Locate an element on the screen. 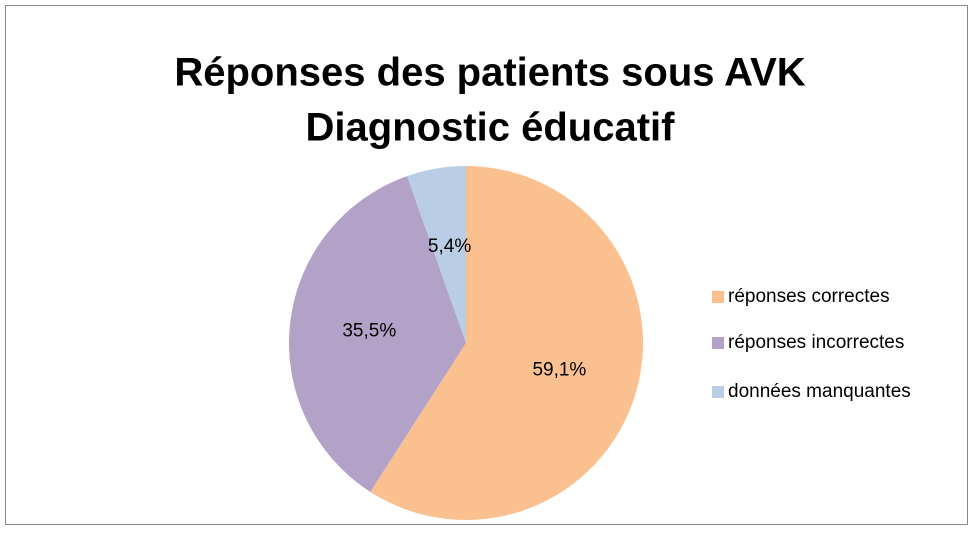 The height and width of the screenshot is (535, 973). data-label: 5,4% is located at coordinates (449, 246).